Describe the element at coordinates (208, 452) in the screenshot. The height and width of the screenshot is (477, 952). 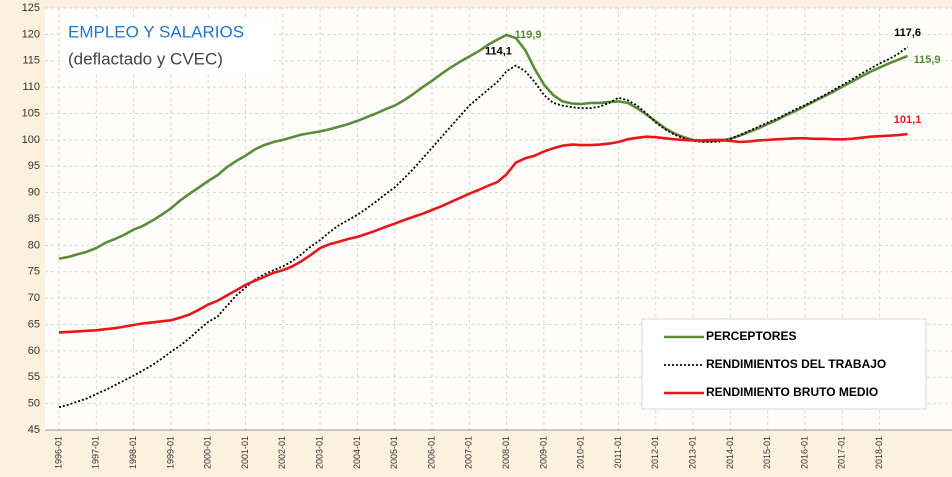
I see `x-tick-label: 2000-01` at that location.